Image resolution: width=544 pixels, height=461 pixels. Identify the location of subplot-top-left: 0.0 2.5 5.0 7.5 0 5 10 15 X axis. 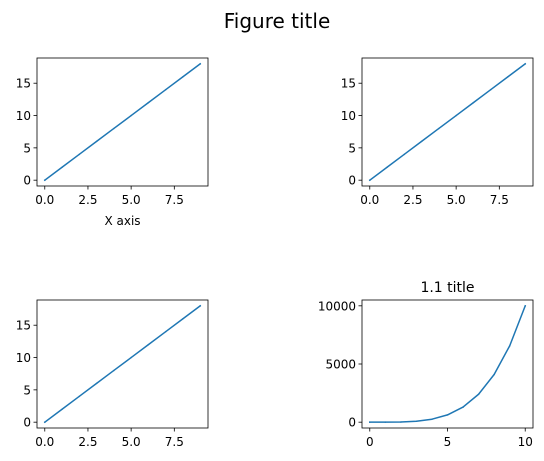
(112, 142).